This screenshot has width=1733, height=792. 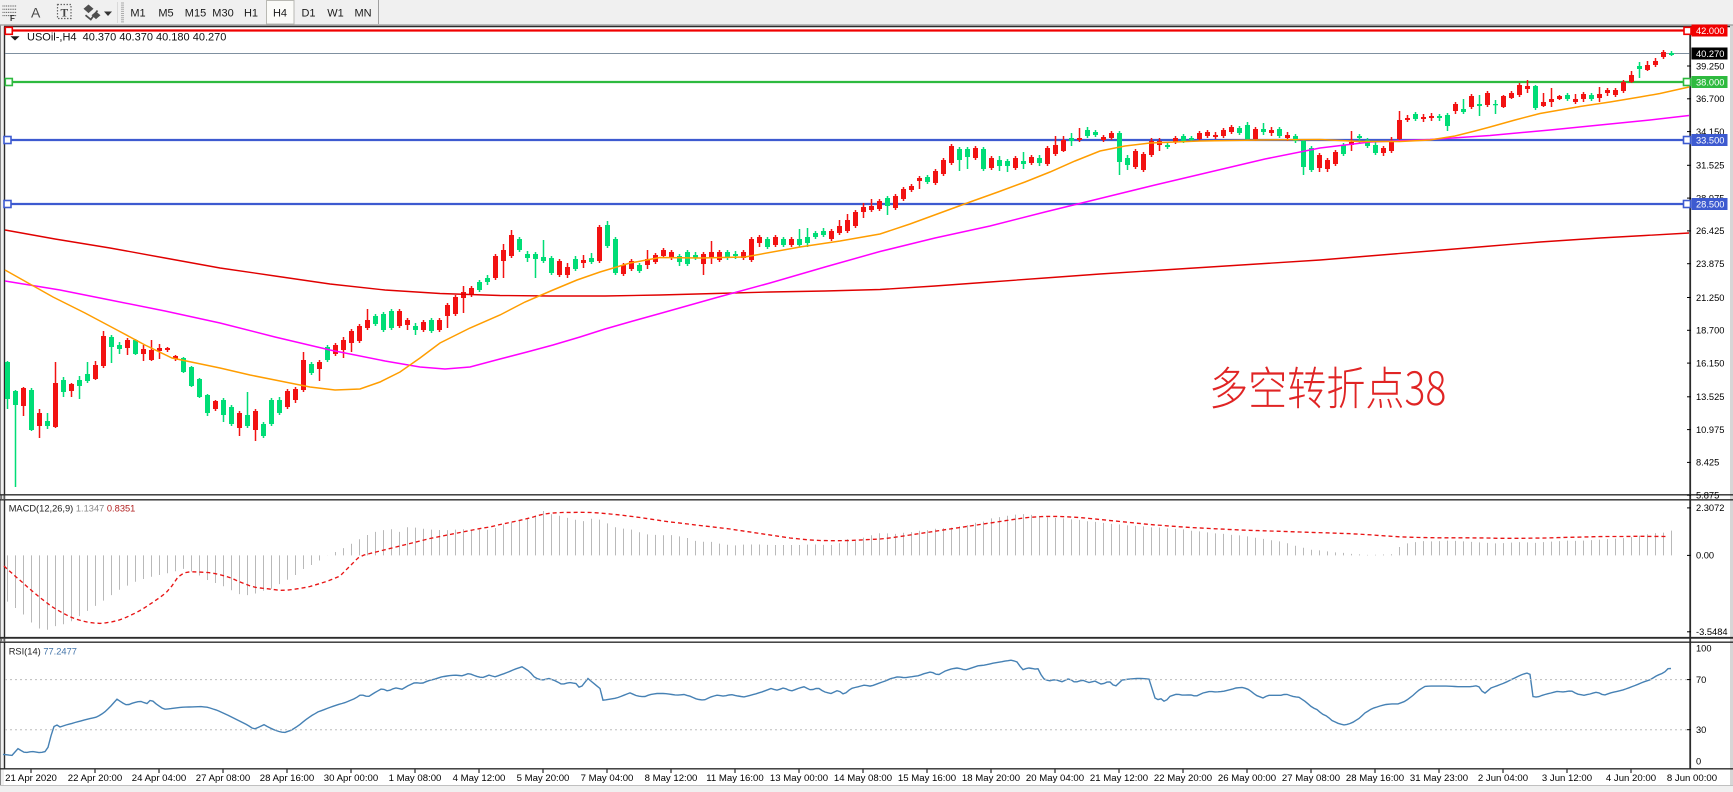 What do you see at coordinates (479, 778) in the screenshot?
I see `svg-text: 4 May 12:00` at bounding box center [479, 778].